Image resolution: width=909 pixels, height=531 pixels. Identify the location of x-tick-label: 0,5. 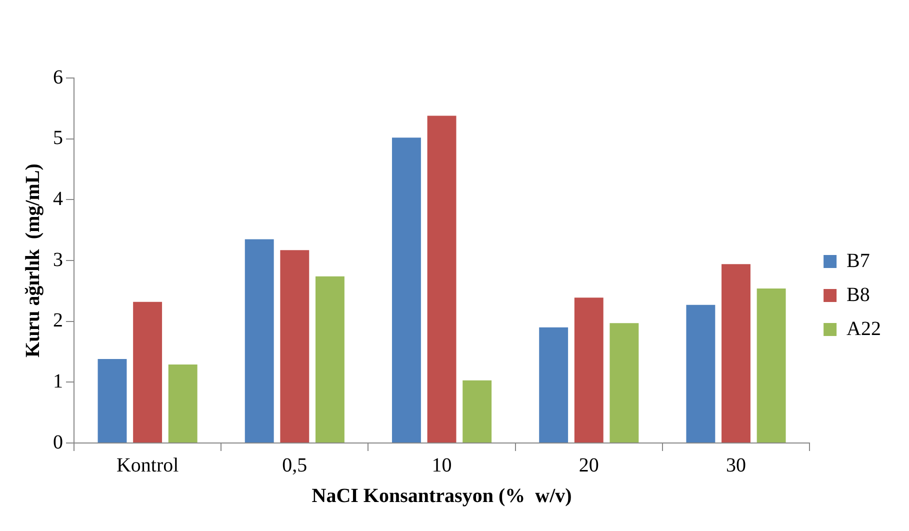
(295, 465).